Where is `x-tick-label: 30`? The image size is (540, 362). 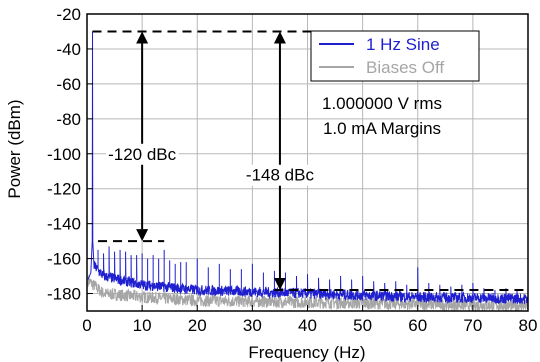 x-tick-label: 30 is located at coordinates (252, 325).